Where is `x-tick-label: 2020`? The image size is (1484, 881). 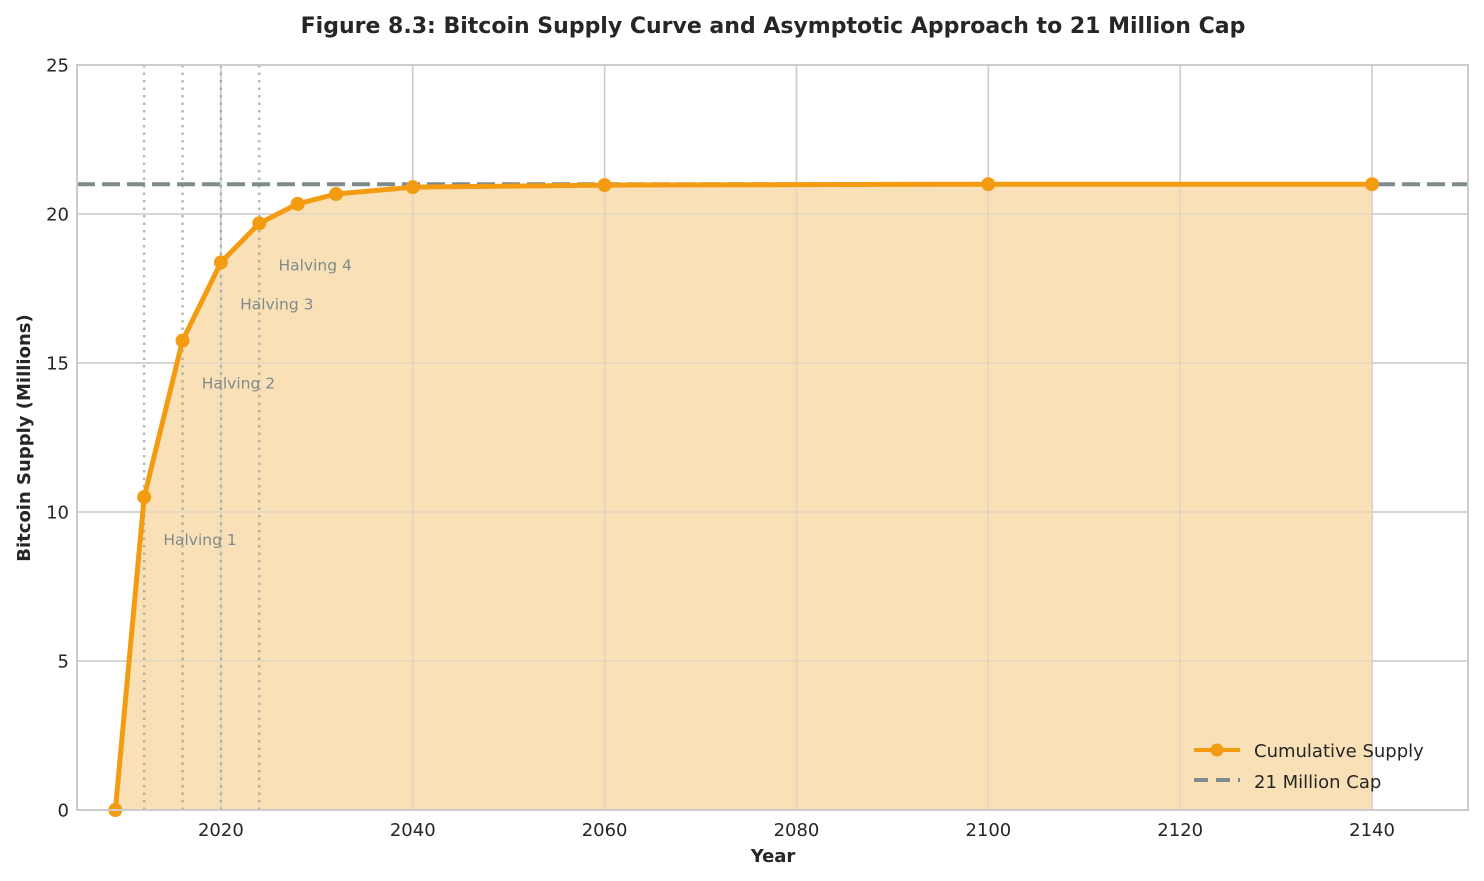
x-tick-label: 2020 is located at coordinates (221, 830).